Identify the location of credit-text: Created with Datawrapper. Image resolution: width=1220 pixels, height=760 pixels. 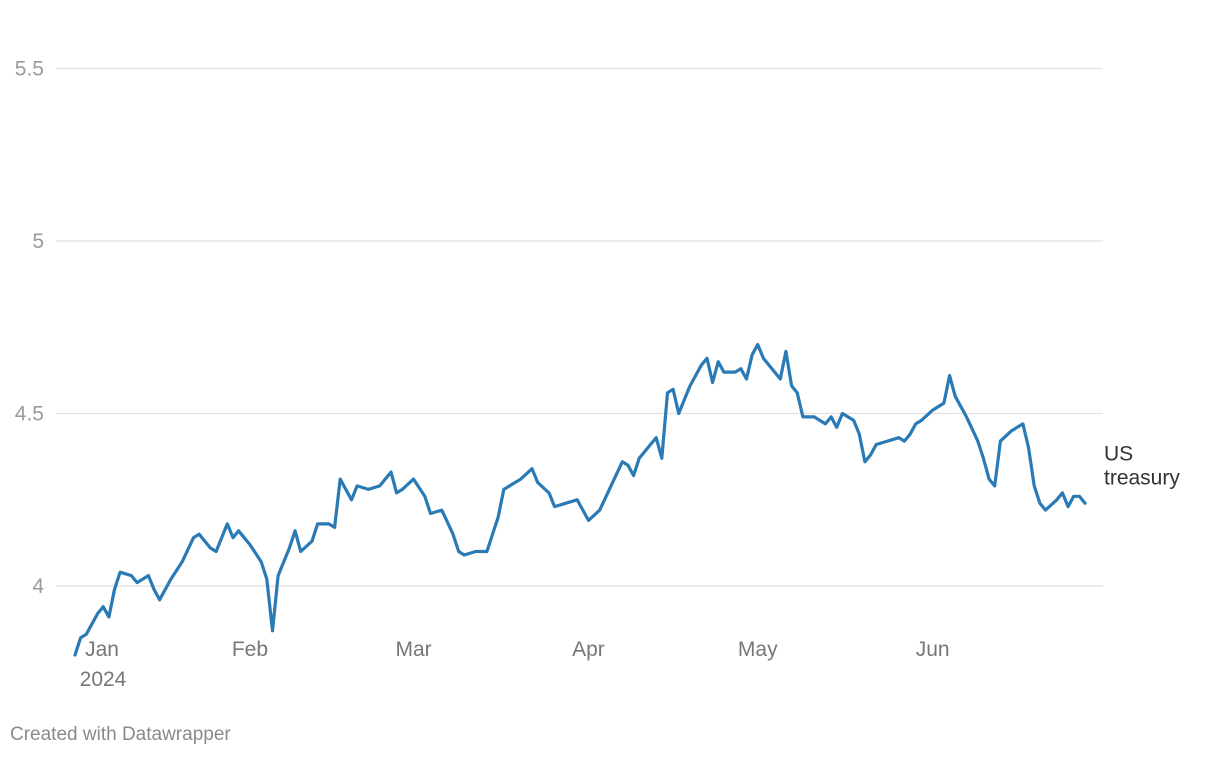
(120, 734).